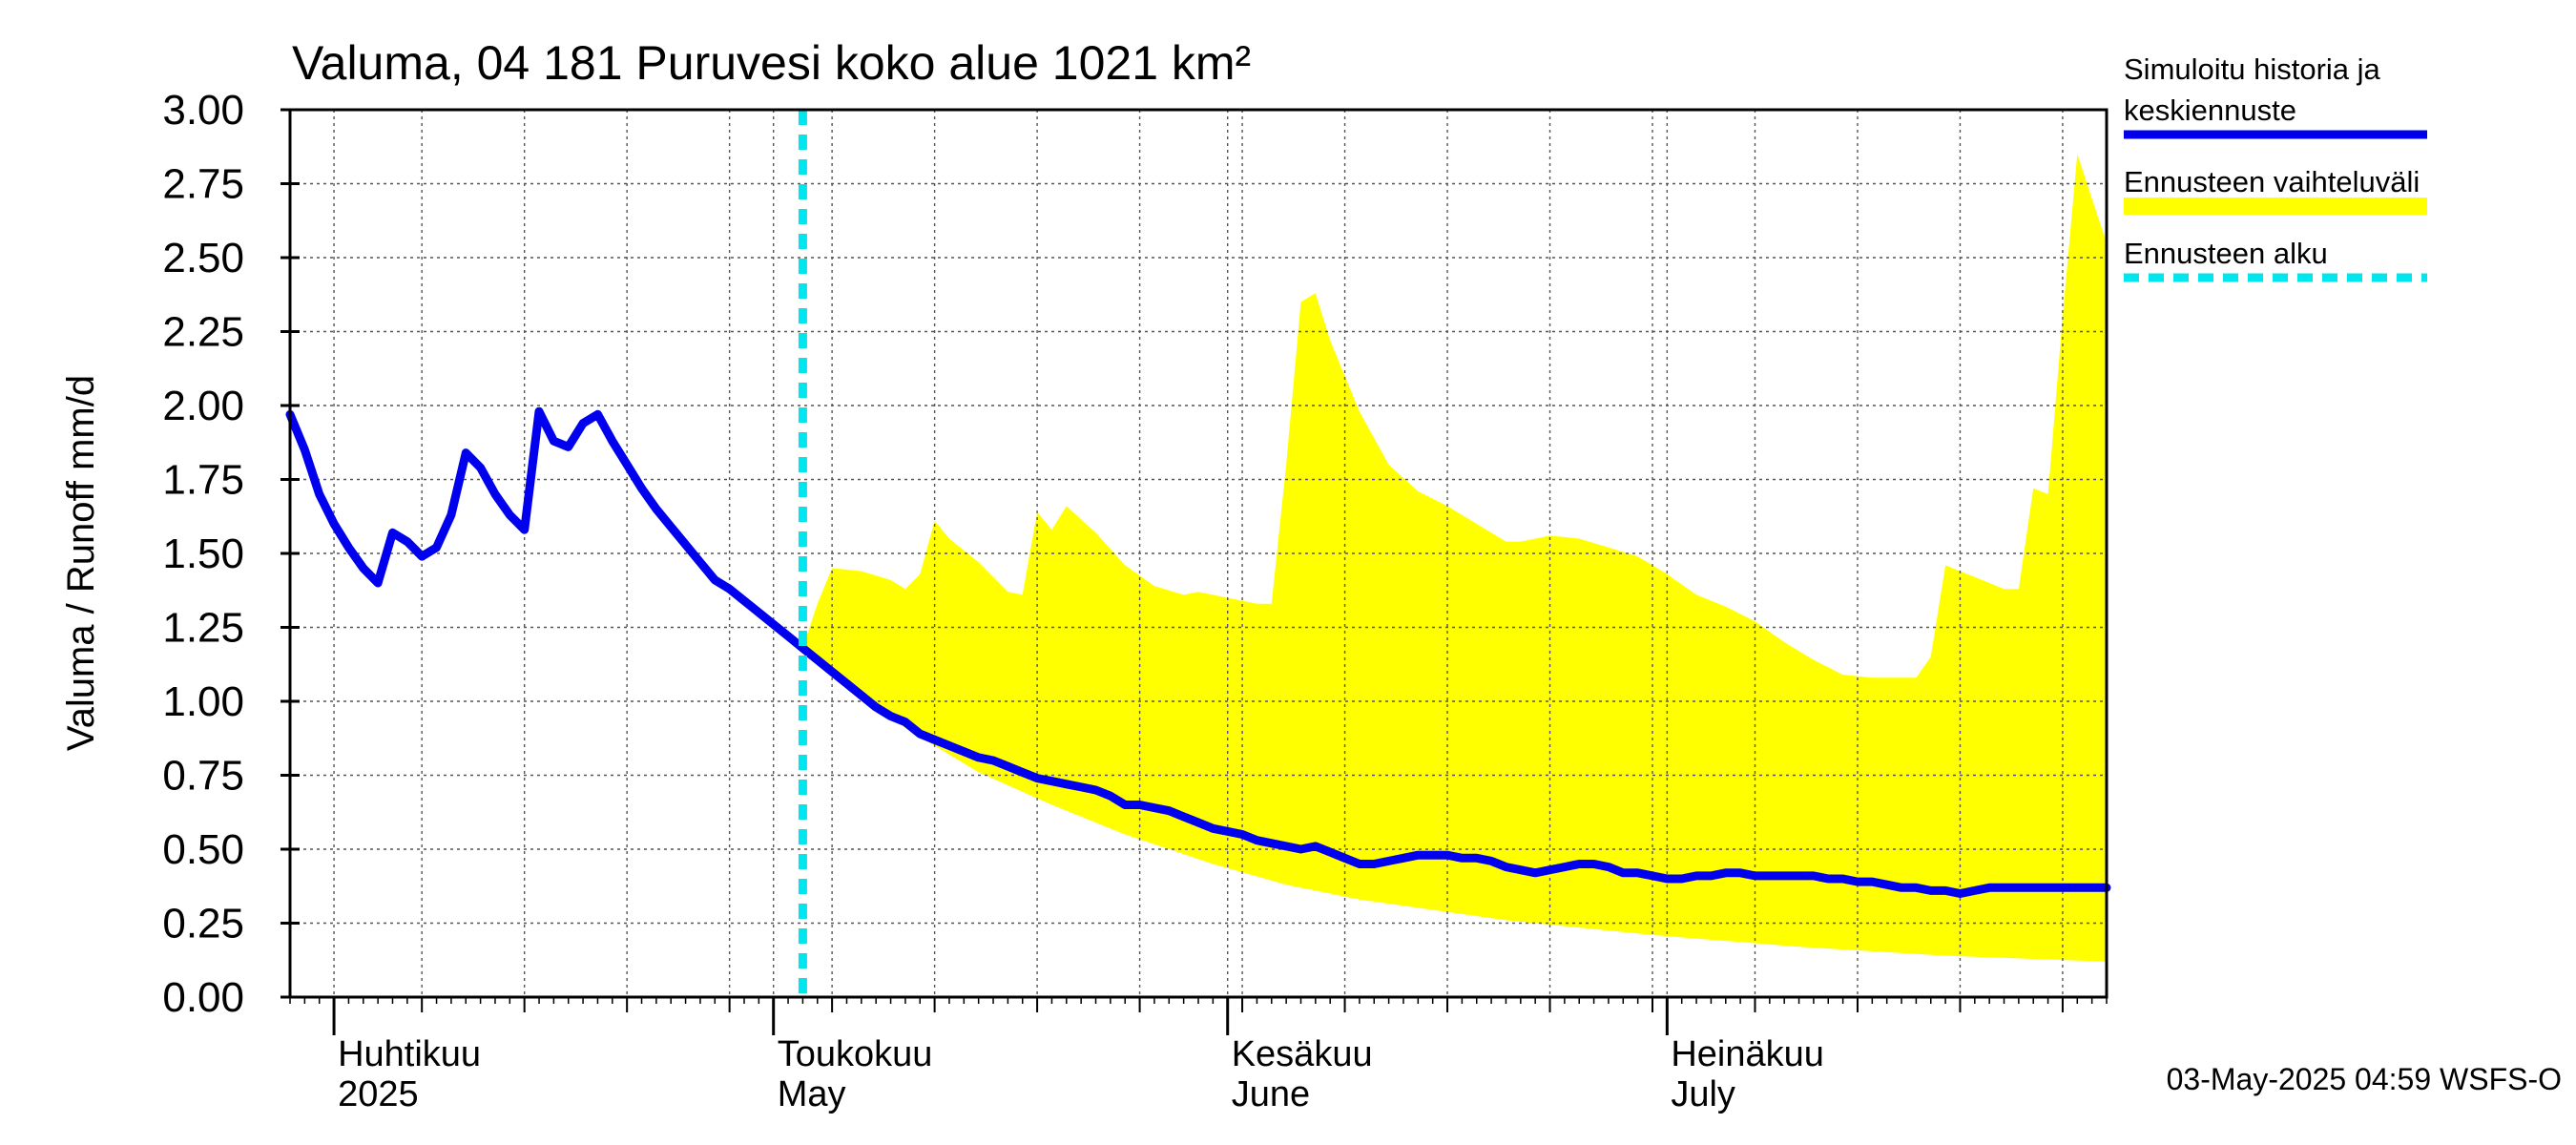 The image size is (2576, 1145). What do you see at coordinates (203, 628) in the screenshot?
I see `y-tick-label: 1.25` at bounding box center [203, 628].